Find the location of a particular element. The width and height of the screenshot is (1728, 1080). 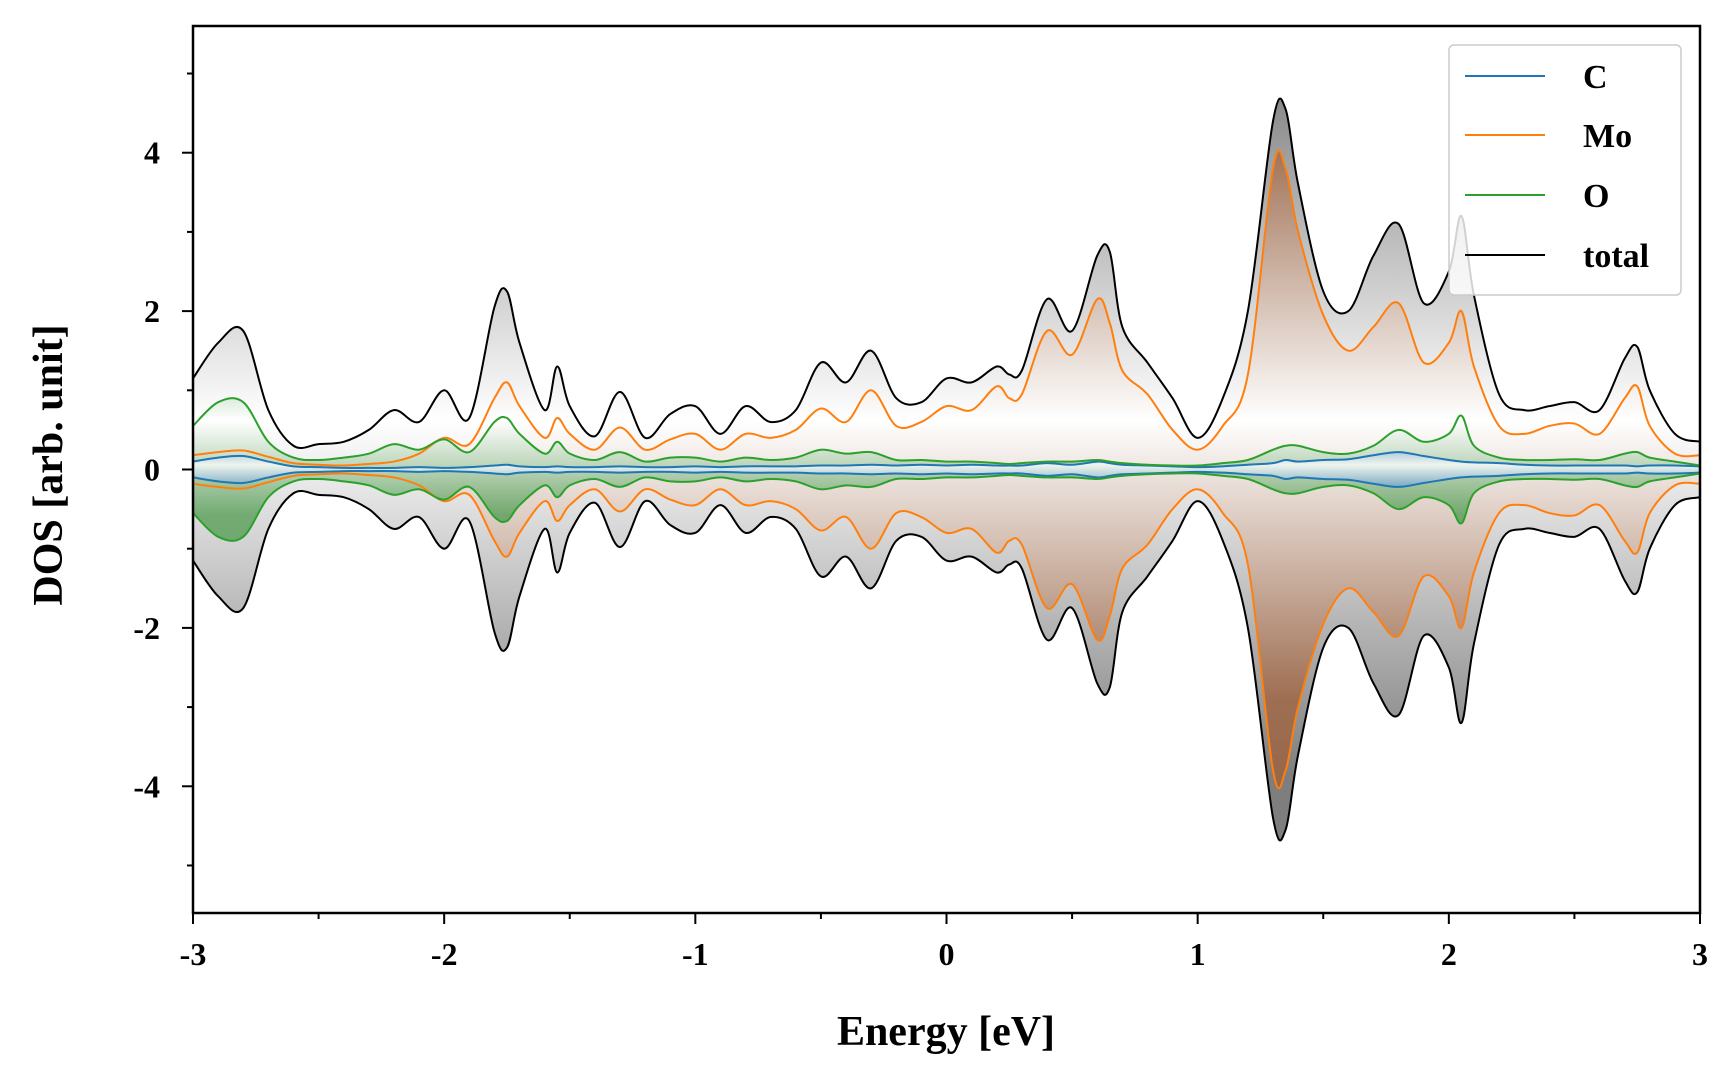

legend: C Mo O total is located at coordinates (1565, 170).